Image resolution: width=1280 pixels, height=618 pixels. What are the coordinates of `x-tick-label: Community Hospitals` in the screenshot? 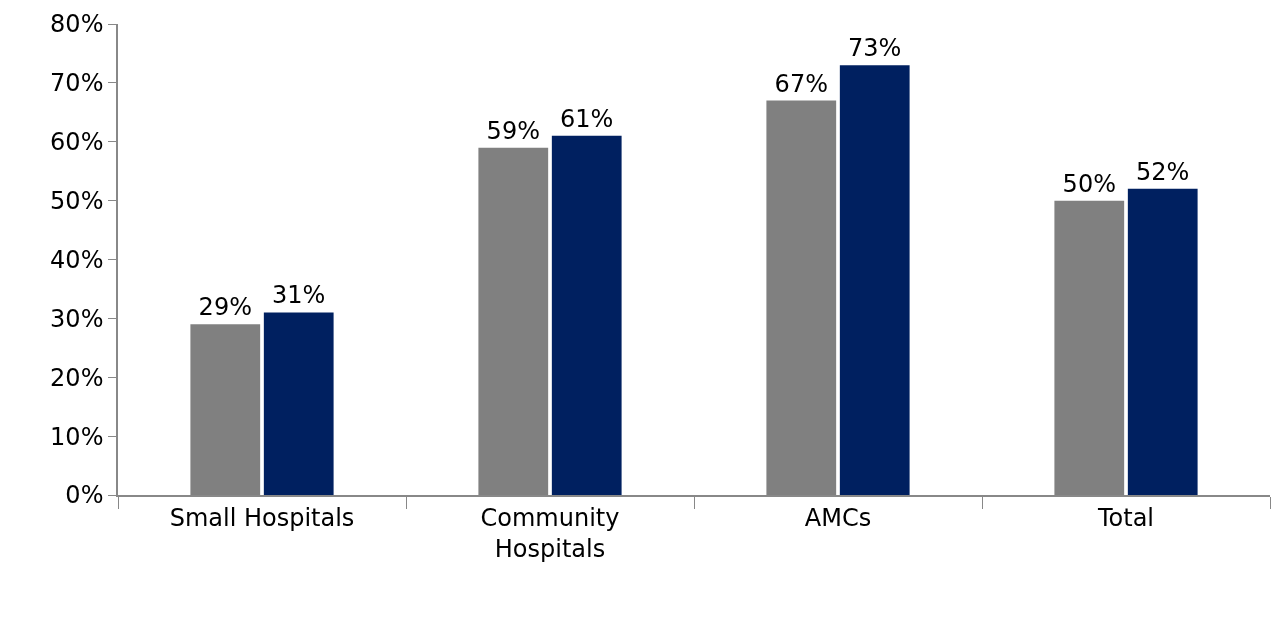 It's located at (550, 533).